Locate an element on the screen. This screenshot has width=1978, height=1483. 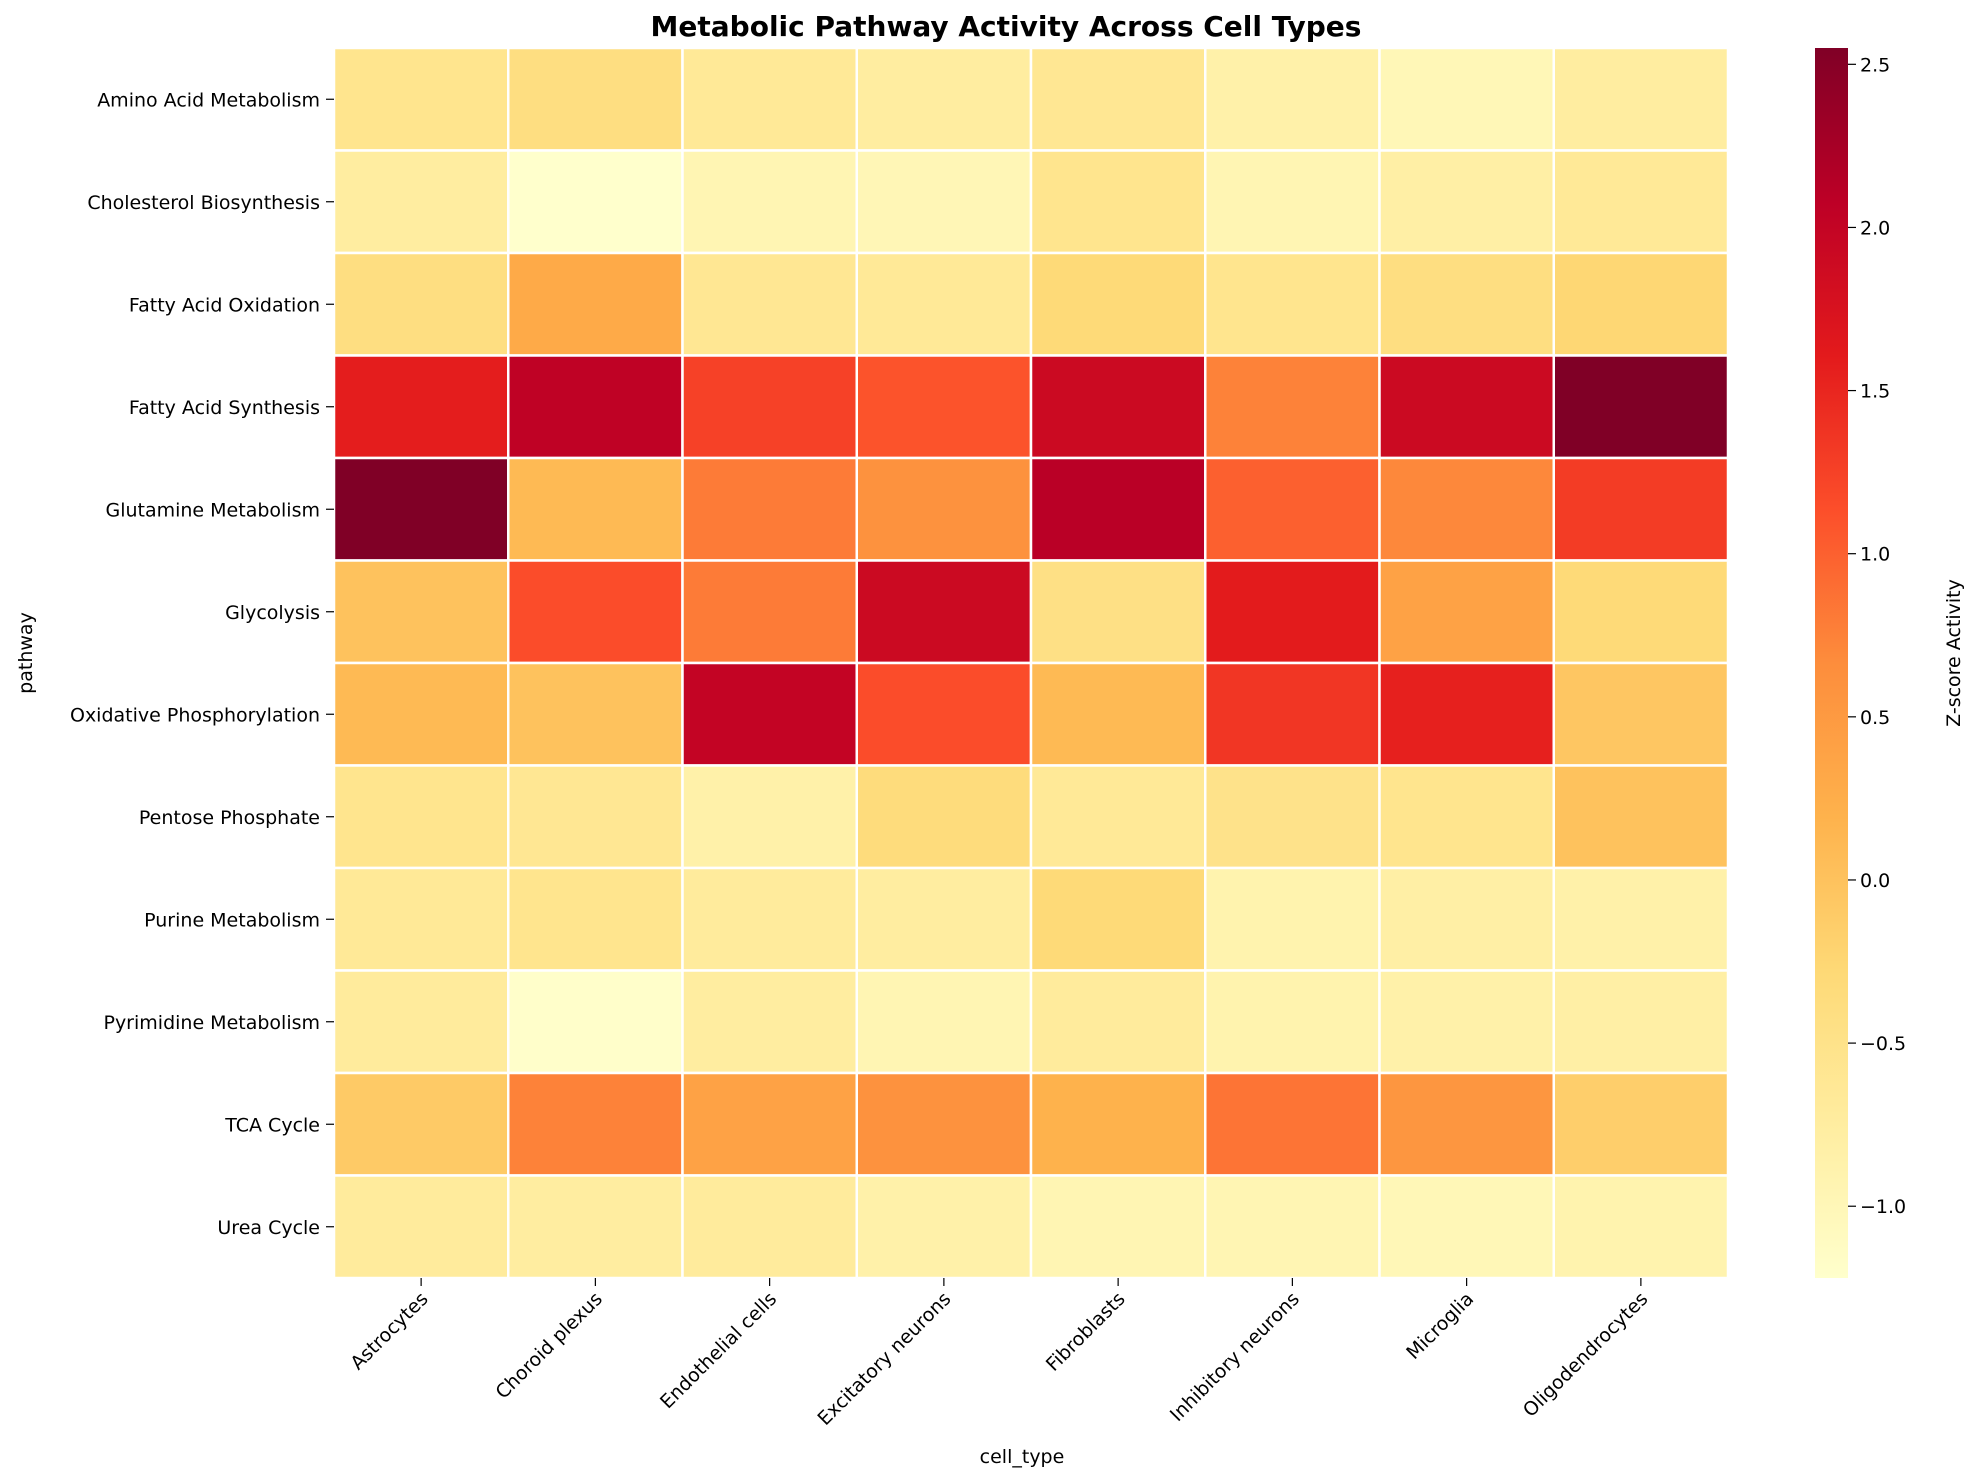
x-tick-label: Choroid plexus is located at coordinates (548, 1345).